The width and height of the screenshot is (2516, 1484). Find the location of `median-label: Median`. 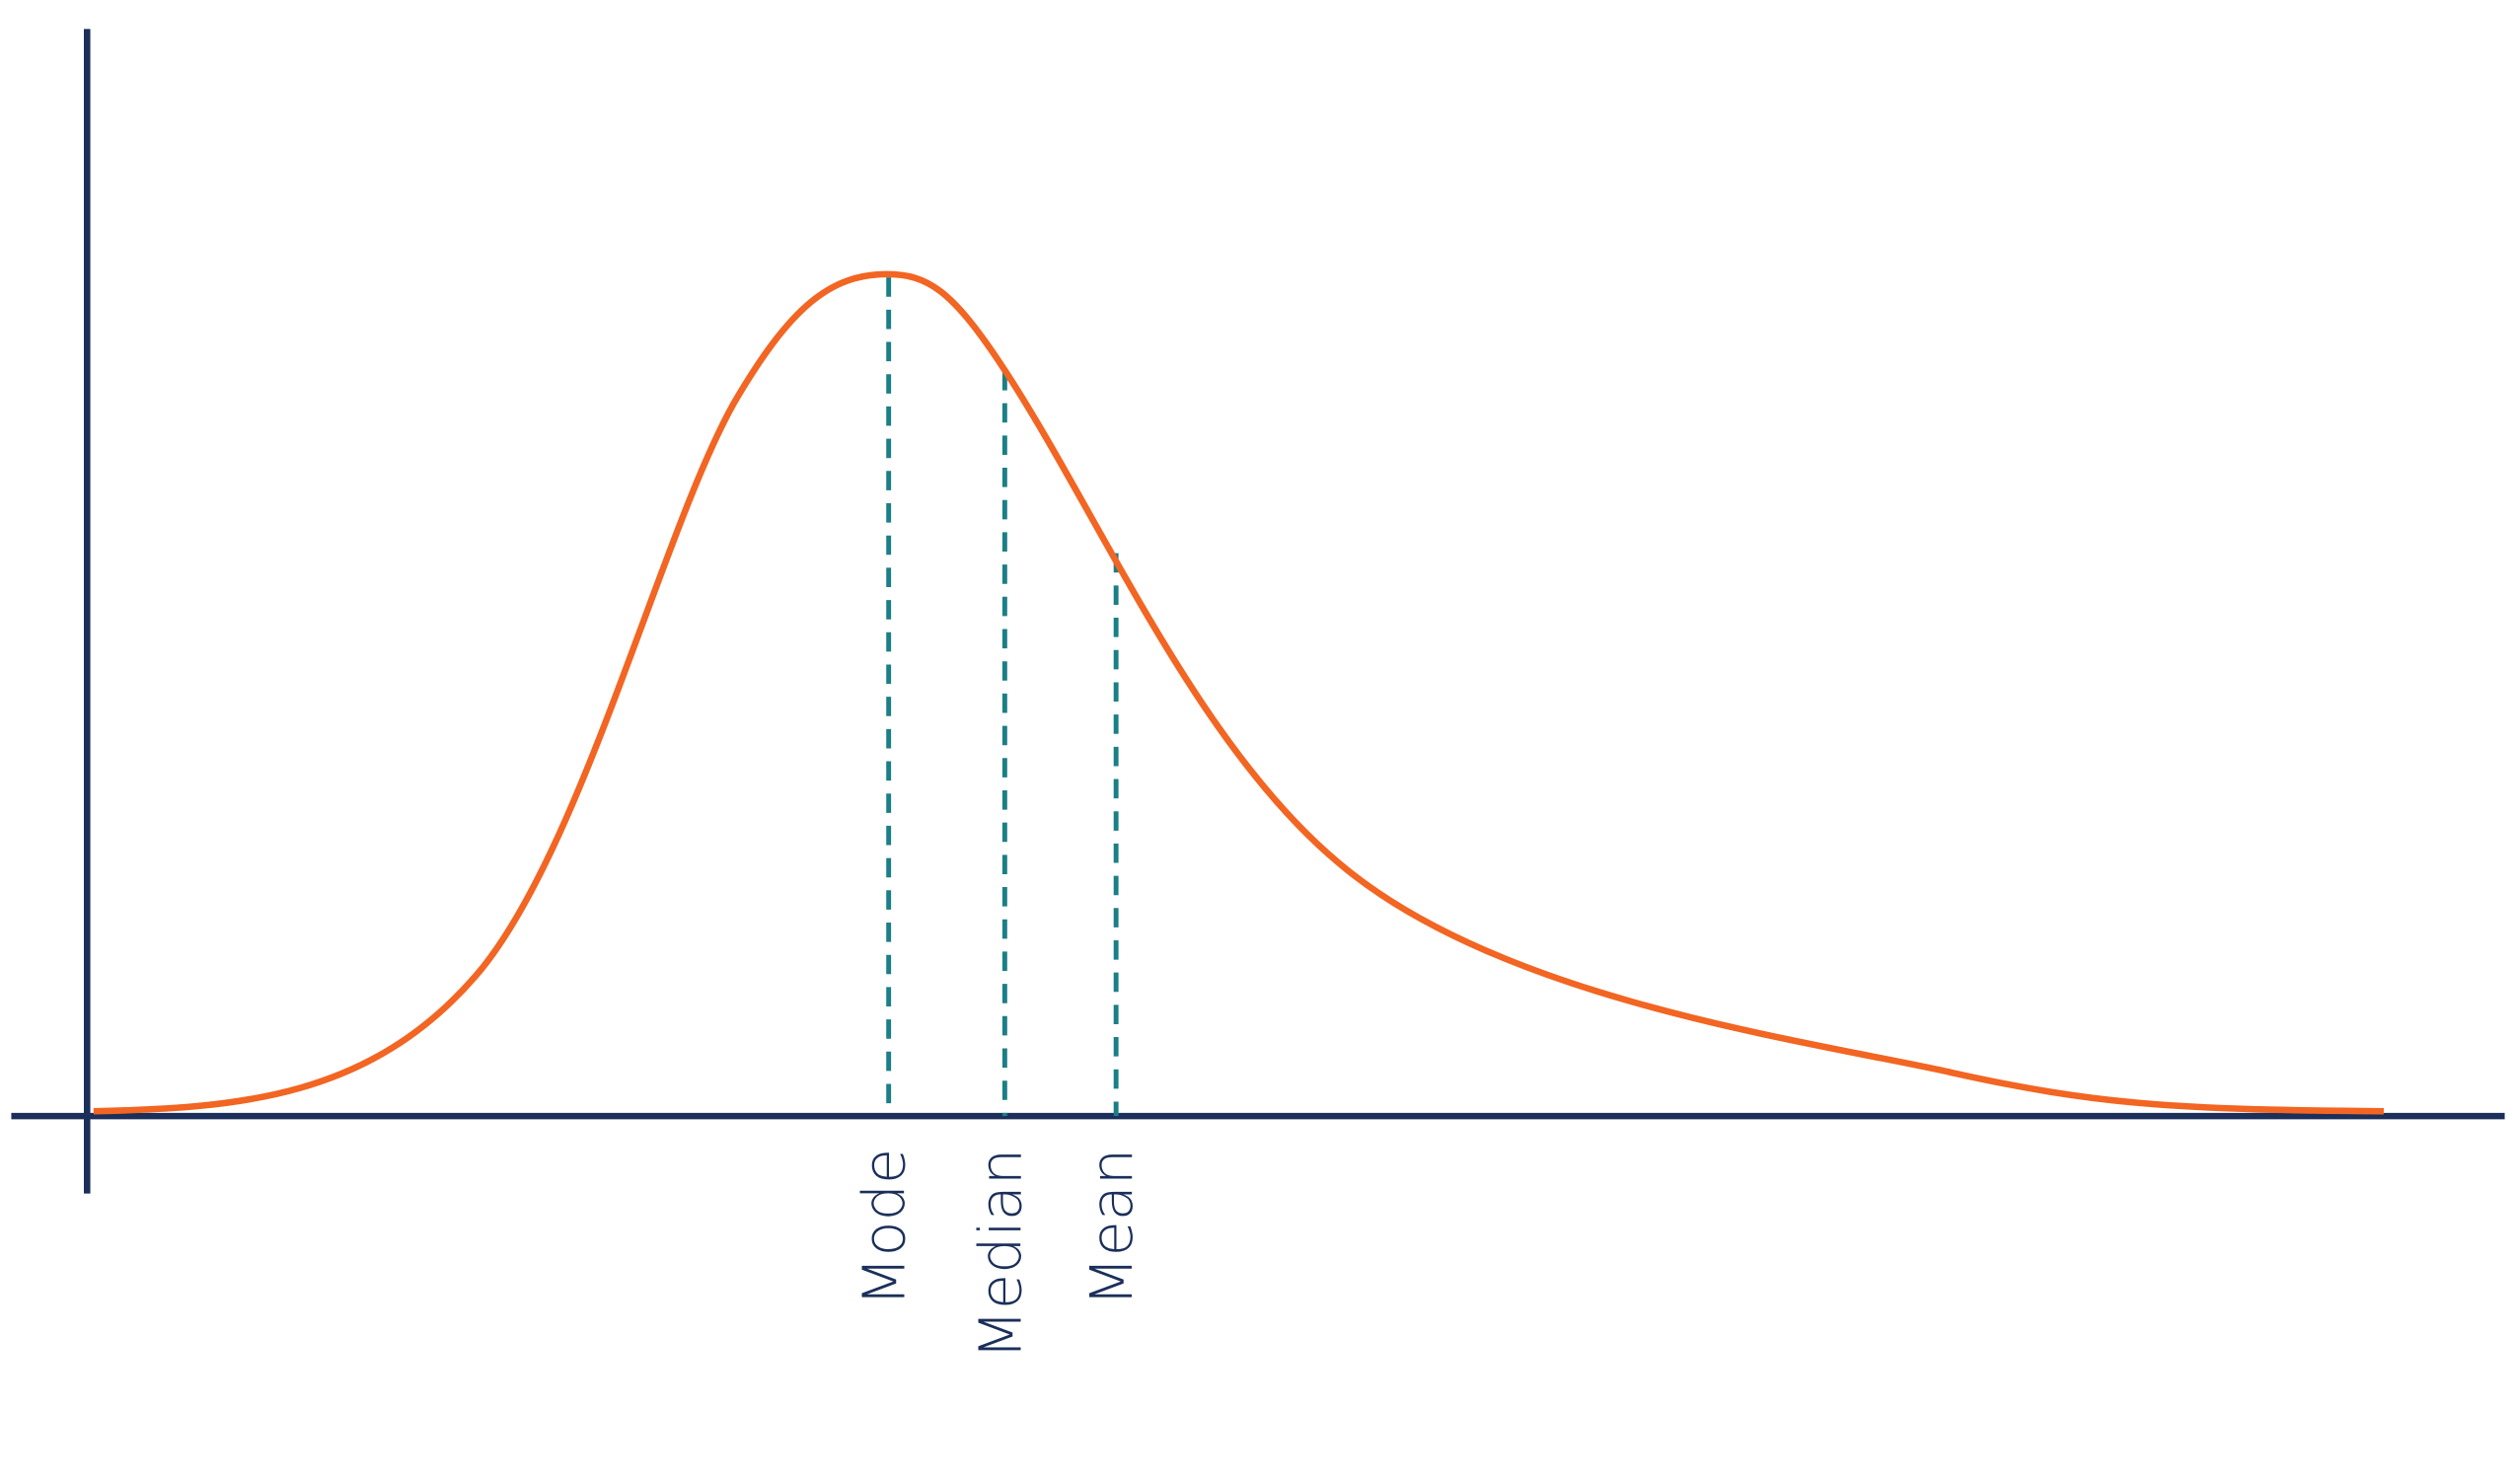

median-label: Median is located at coordinates (1000, 1254).